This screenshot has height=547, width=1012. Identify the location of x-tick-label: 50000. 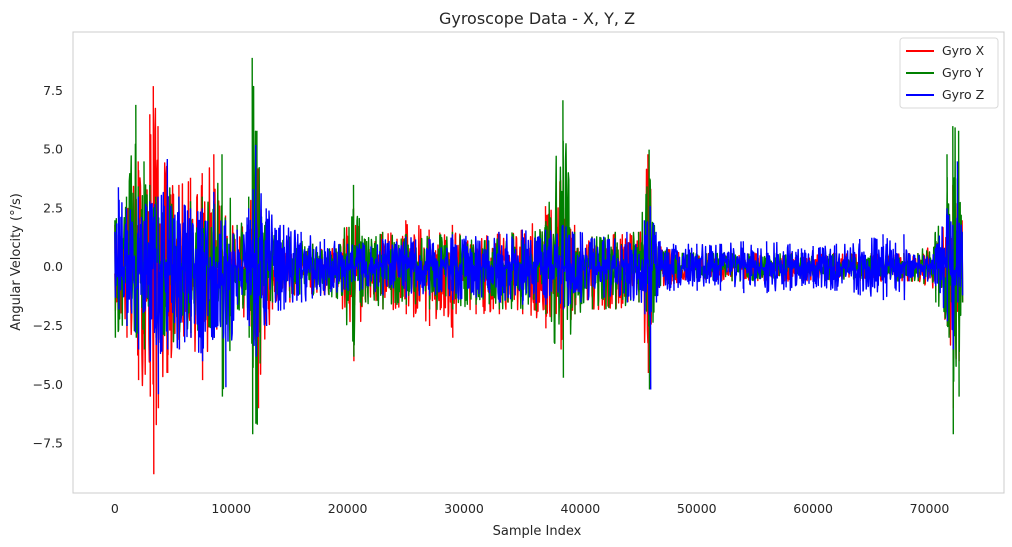
(697, 508).